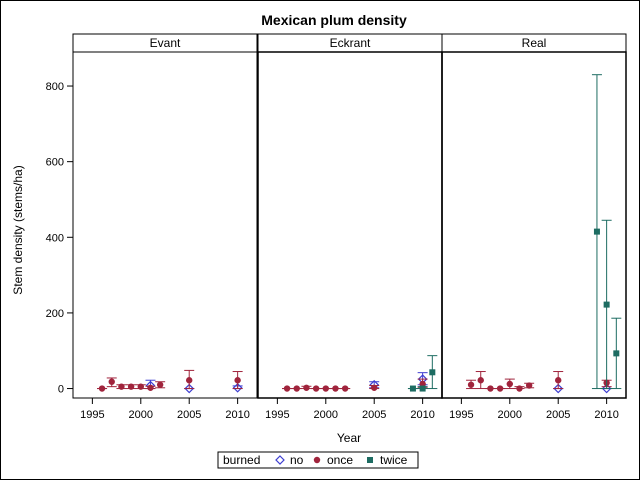  What do you see at coordinates (280, 460) in the screenshot?
I see `legend-marker-no` at bounding box center [280, 460].